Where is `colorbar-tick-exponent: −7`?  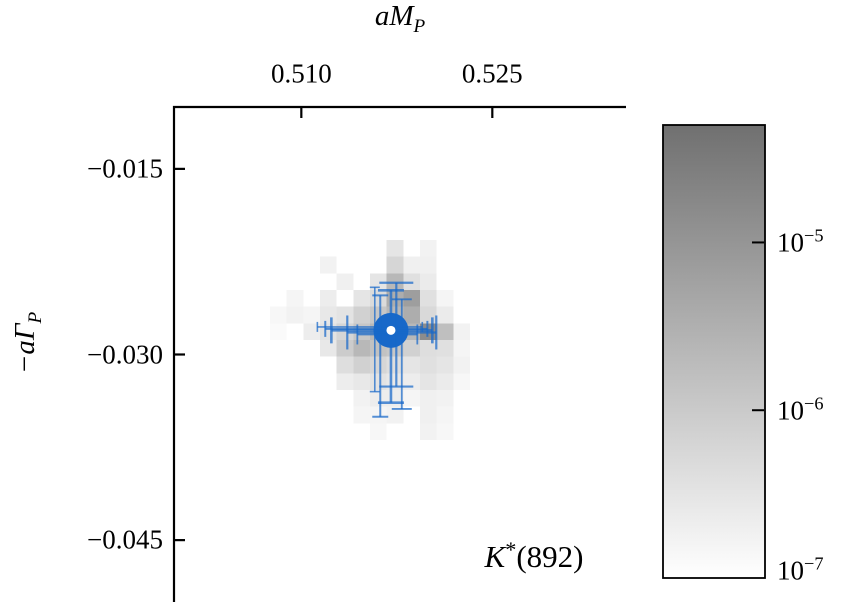
colorbar-tick-exponent: −7 is located at coordinates (814, 563).